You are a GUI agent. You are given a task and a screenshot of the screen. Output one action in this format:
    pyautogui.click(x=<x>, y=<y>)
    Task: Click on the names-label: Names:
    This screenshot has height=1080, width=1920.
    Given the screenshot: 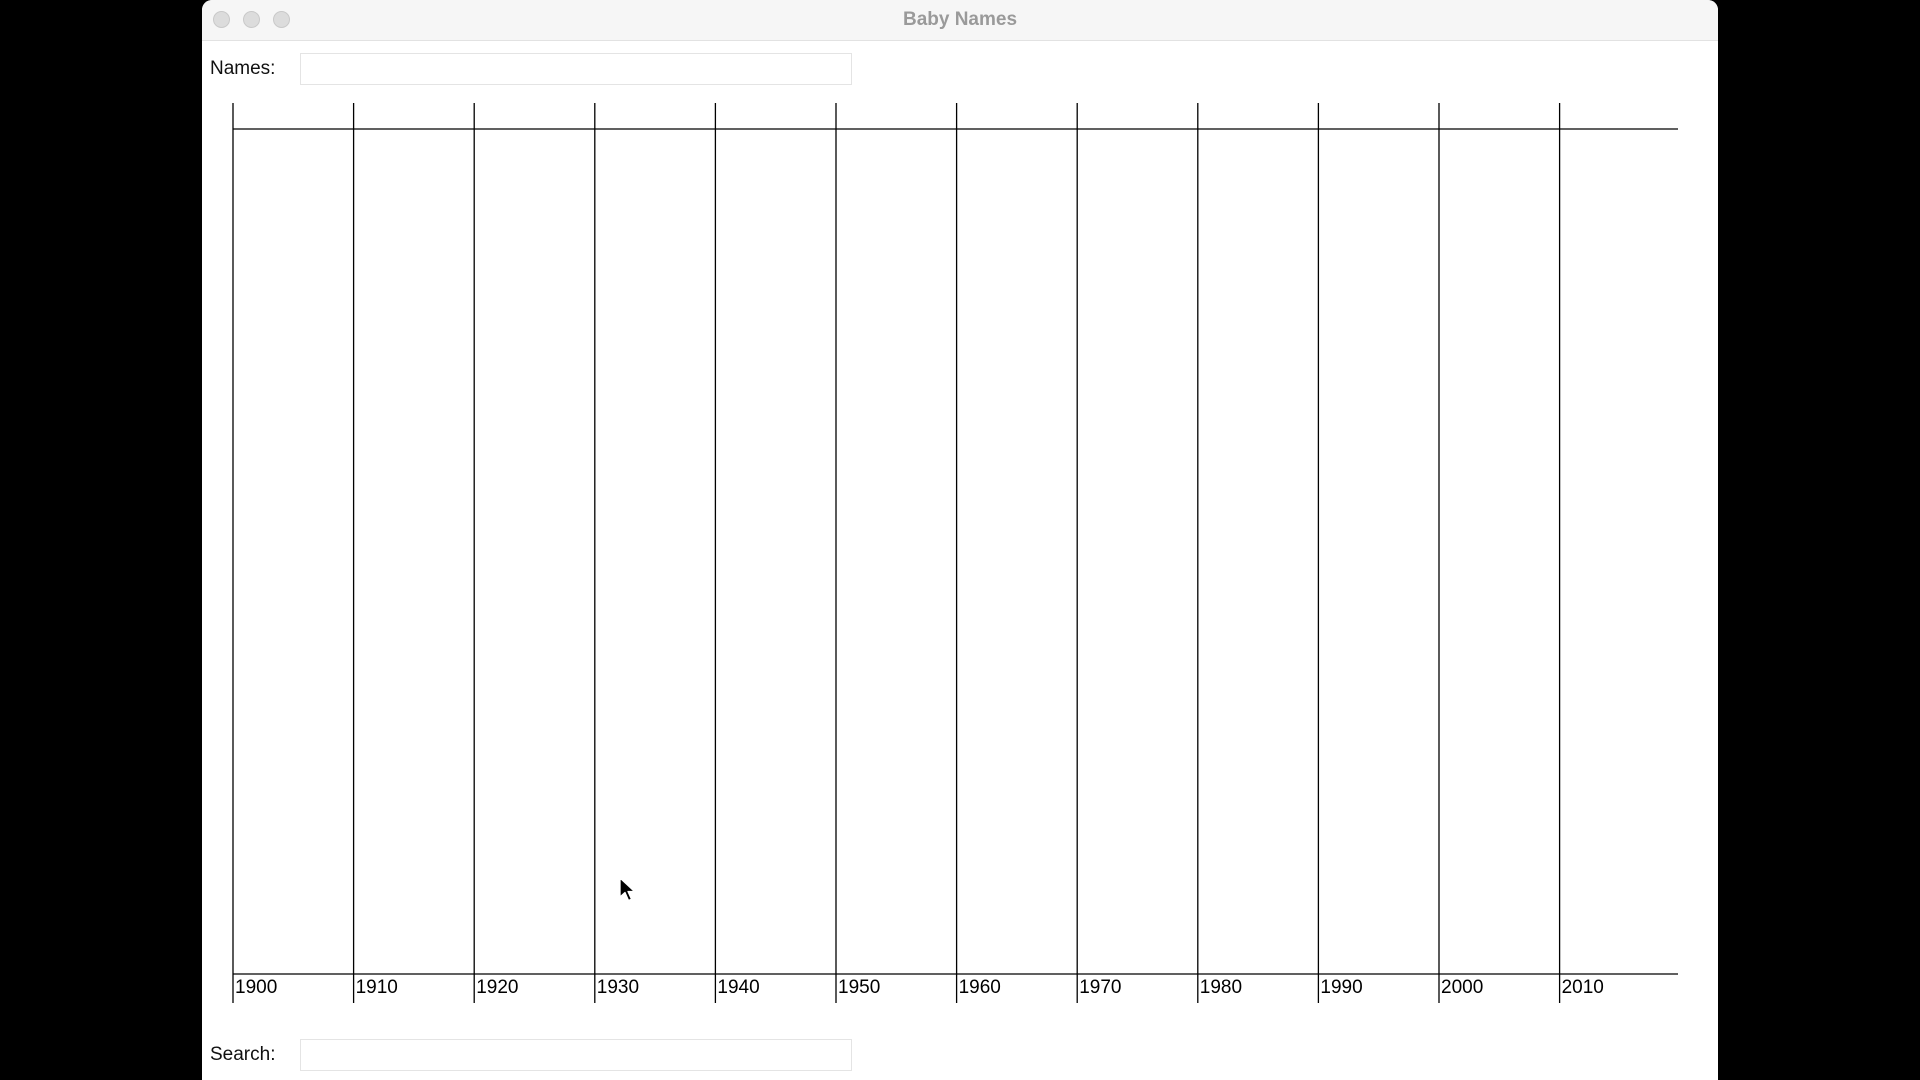 What is the action you would take?
    pyautogui.click(x=243, y=68)
    